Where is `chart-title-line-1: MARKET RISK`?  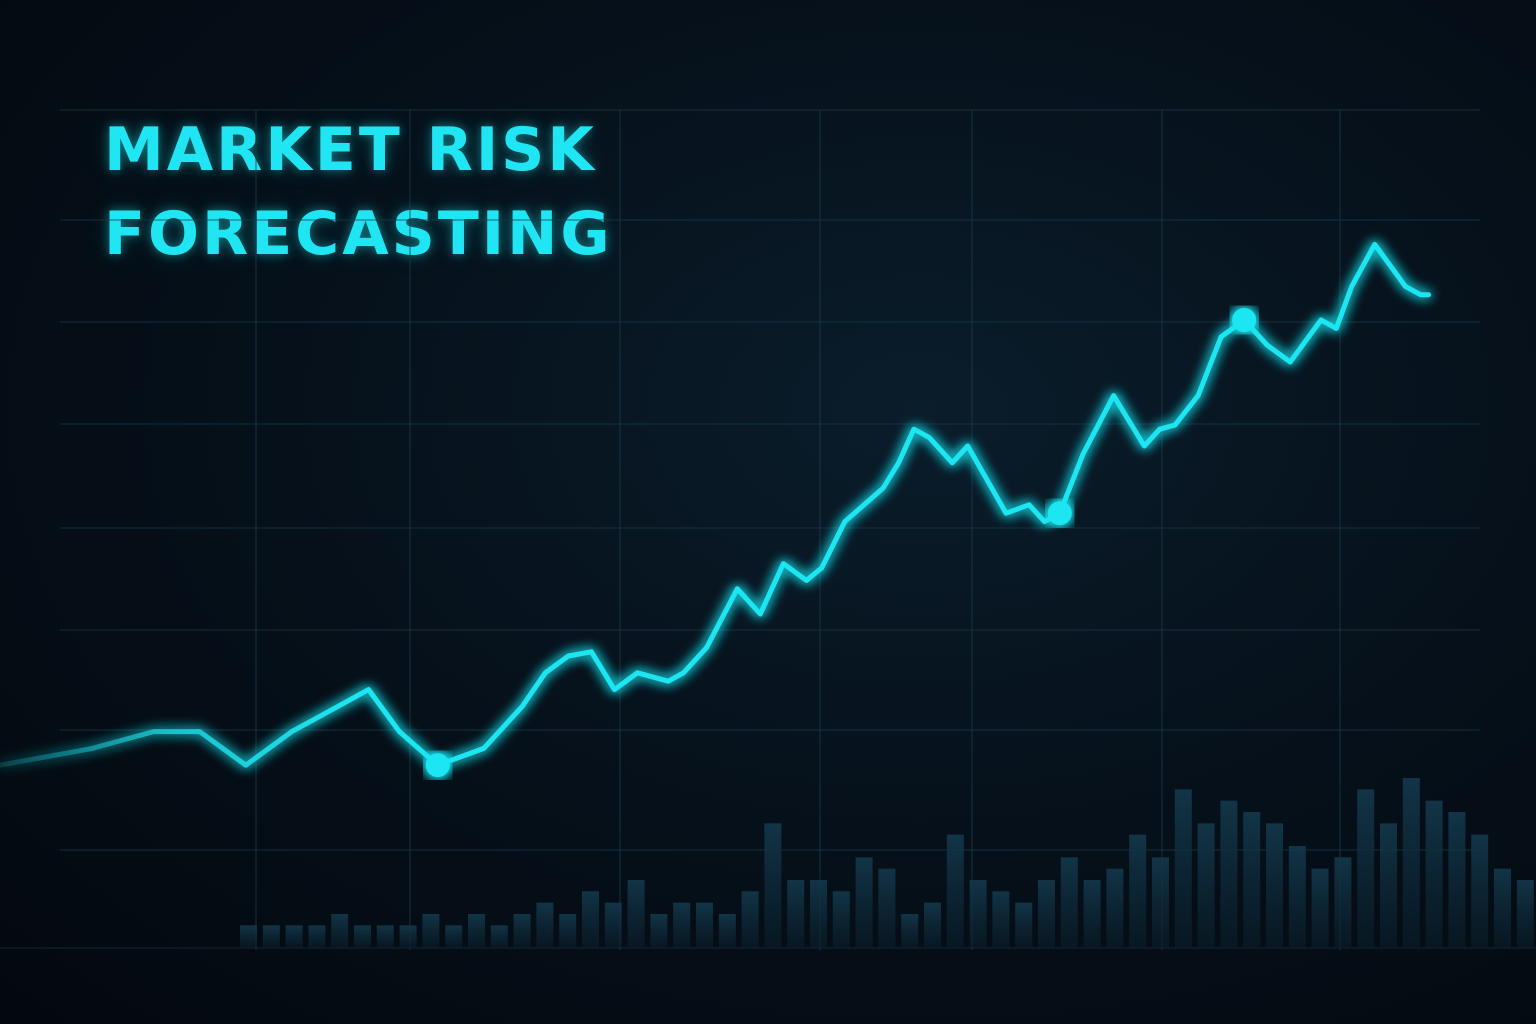 chart-title-line-1: MARKET RISK is located at coordinates (350, 150).